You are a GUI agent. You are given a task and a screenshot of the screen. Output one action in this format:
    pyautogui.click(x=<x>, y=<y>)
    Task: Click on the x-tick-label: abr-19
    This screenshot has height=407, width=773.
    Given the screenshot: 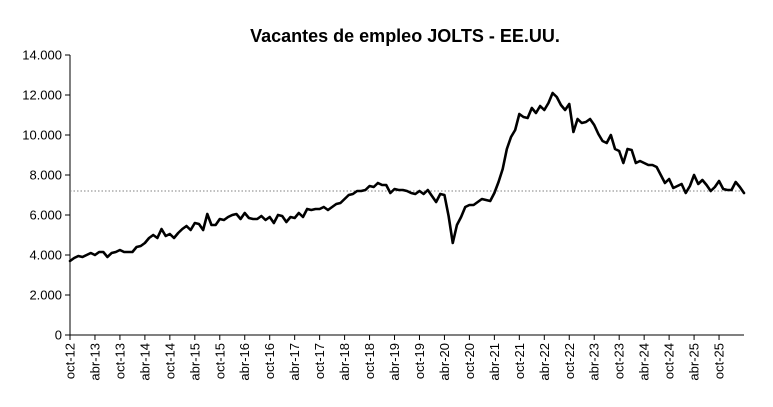 What is the action you would take?
    pyautogui.click(x=394, y=362)
    